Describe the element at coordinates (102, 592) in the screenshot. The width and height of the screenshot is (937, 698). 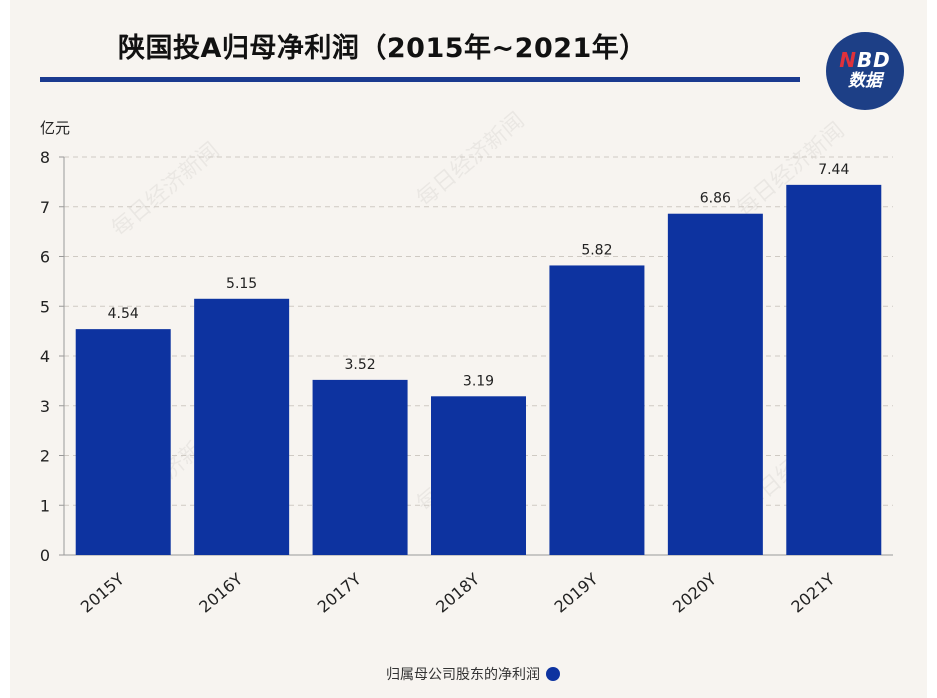
I see `x-tick-label: 2015Y` at that location.